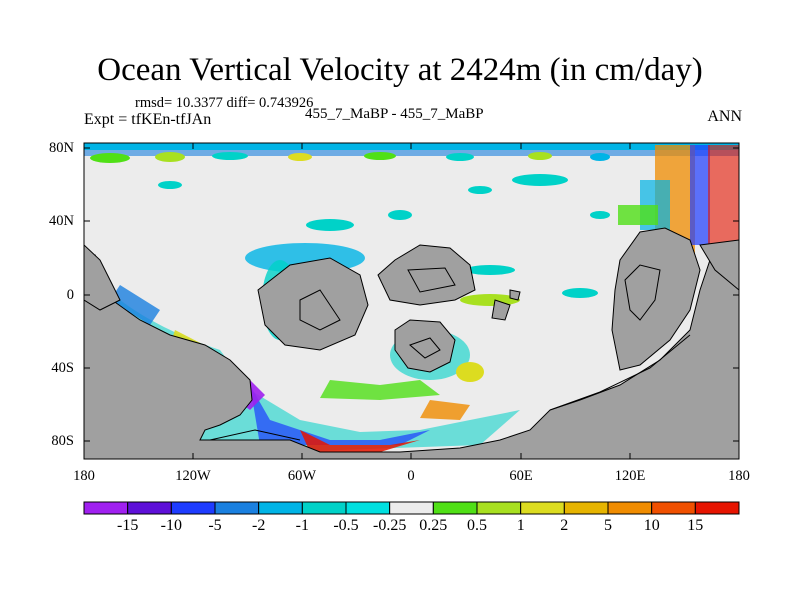 The width and height of the screenshot is (800, 600). I want to click on lon-label: 0, so click(411, 476).